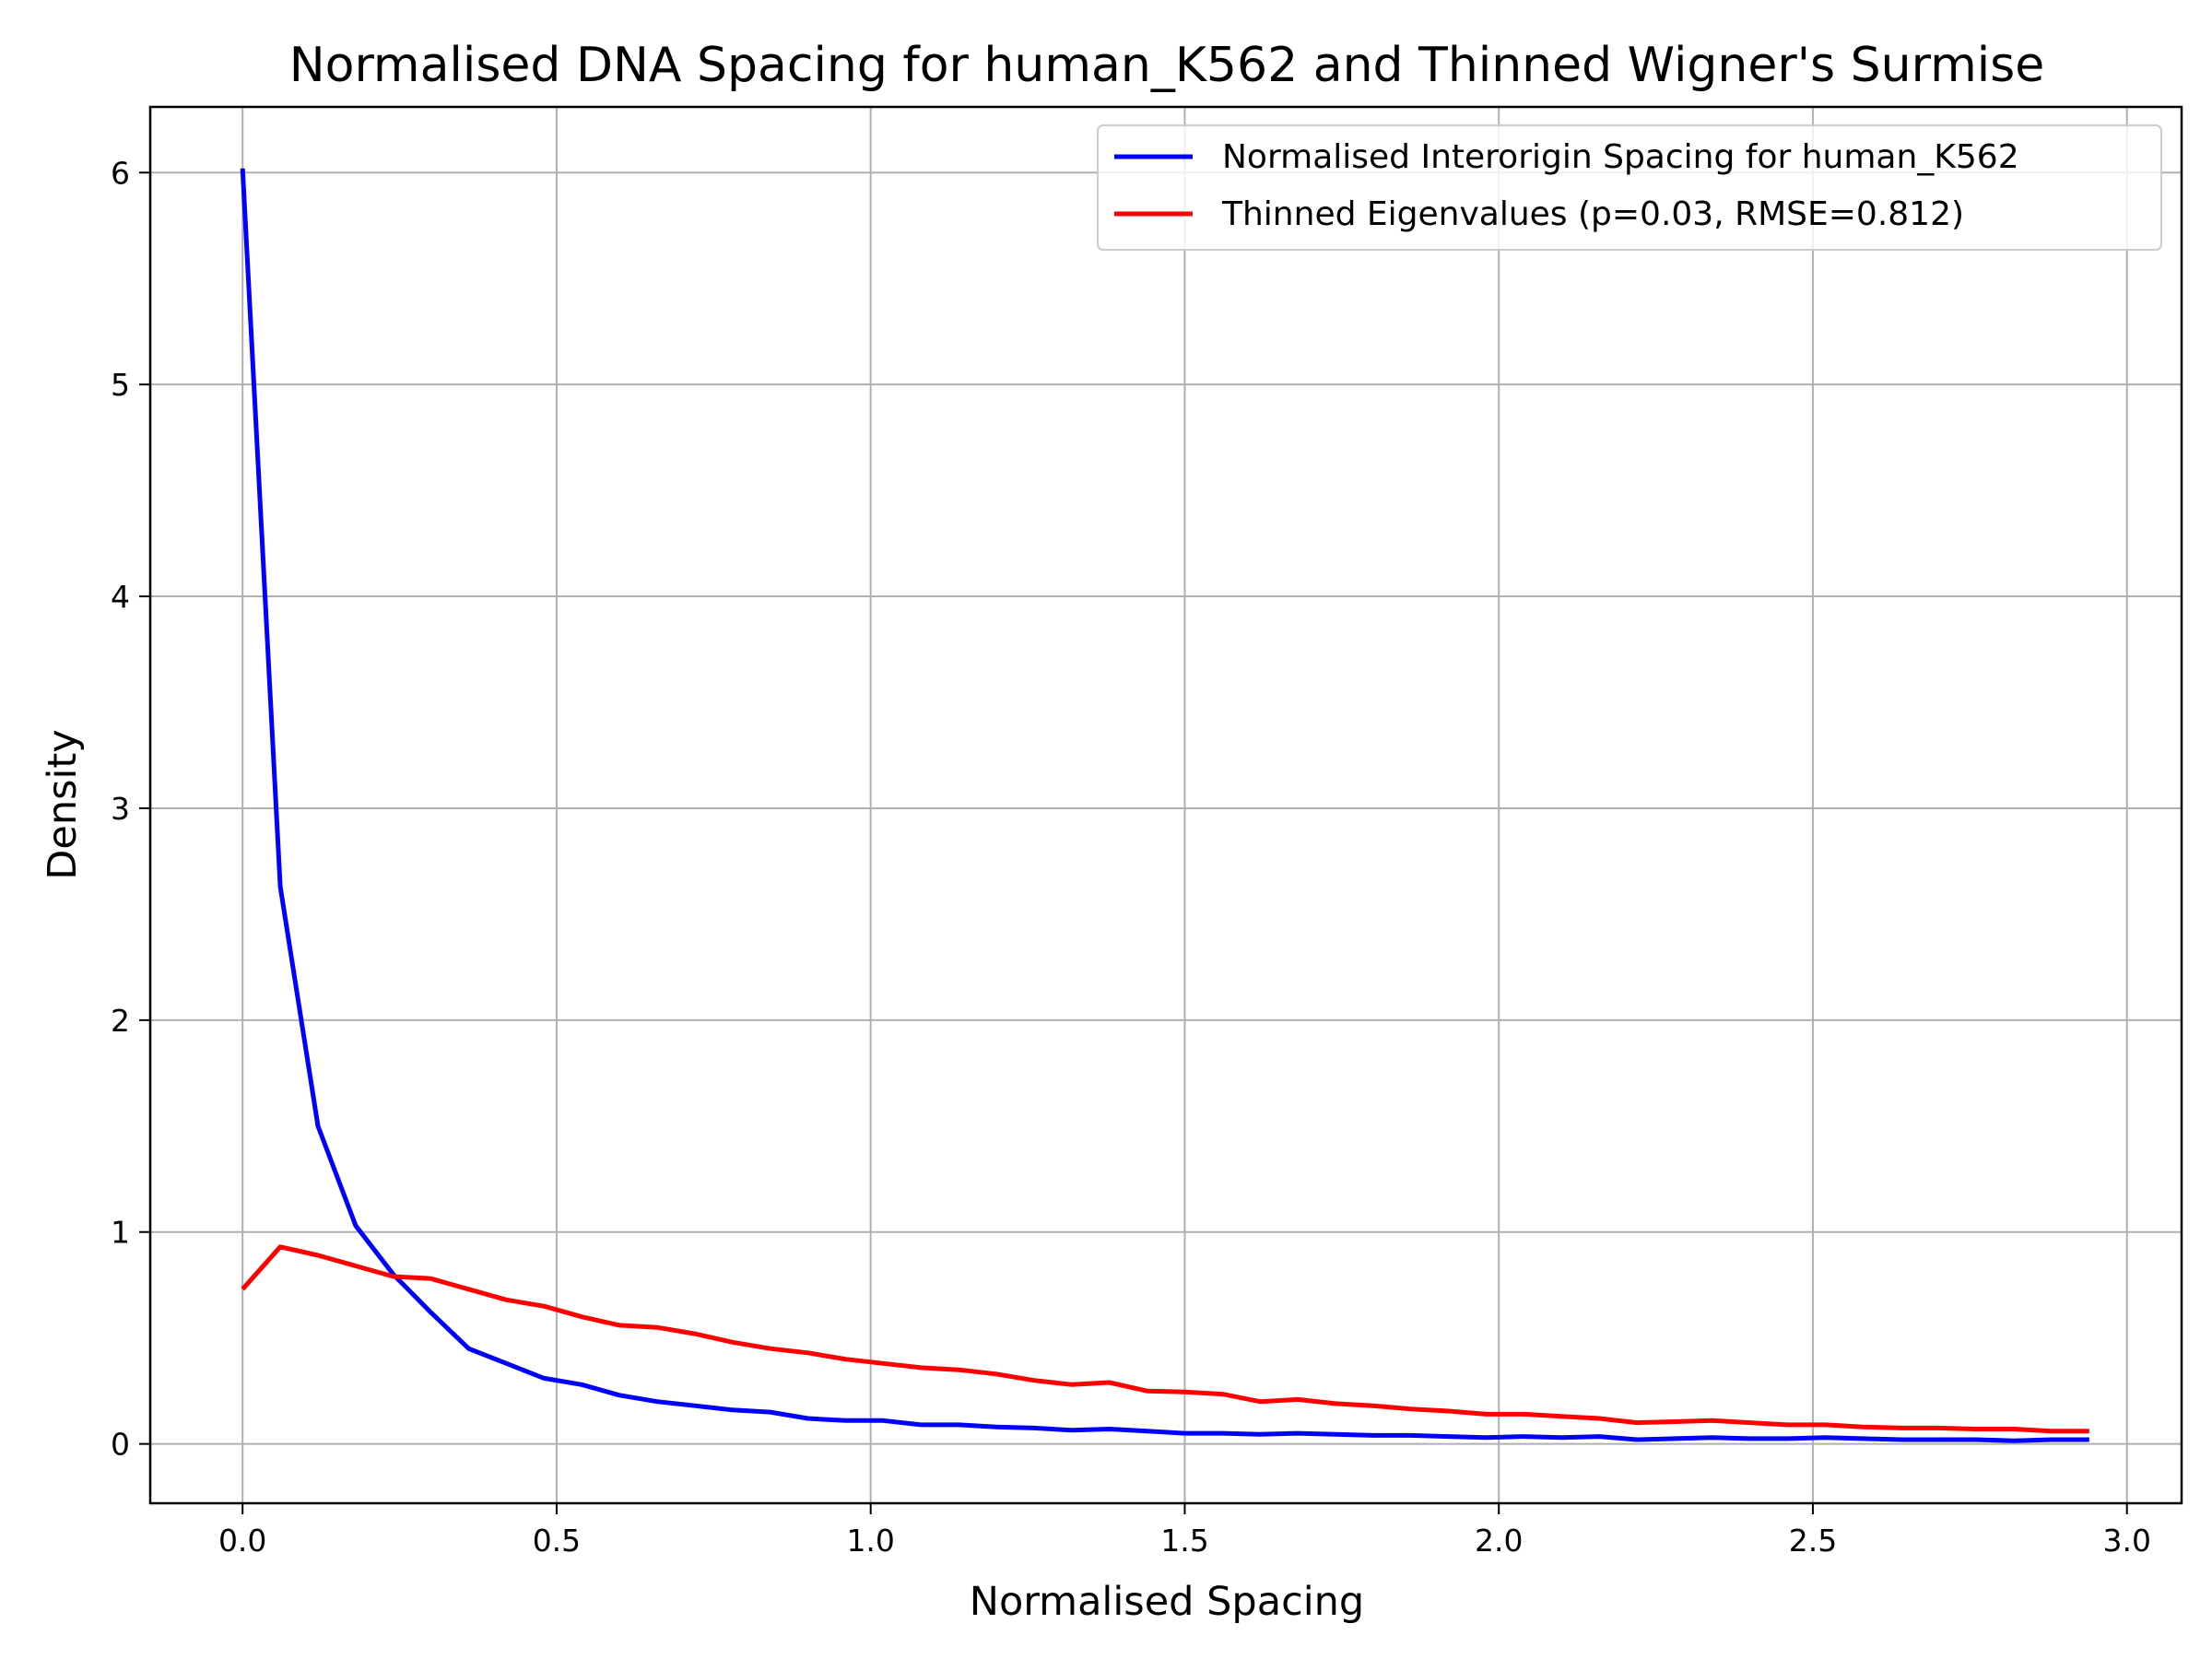 This screenshot has height=1659, width=2212. I want to click on x-tick-label: 3.0, so click(2126, 1541).